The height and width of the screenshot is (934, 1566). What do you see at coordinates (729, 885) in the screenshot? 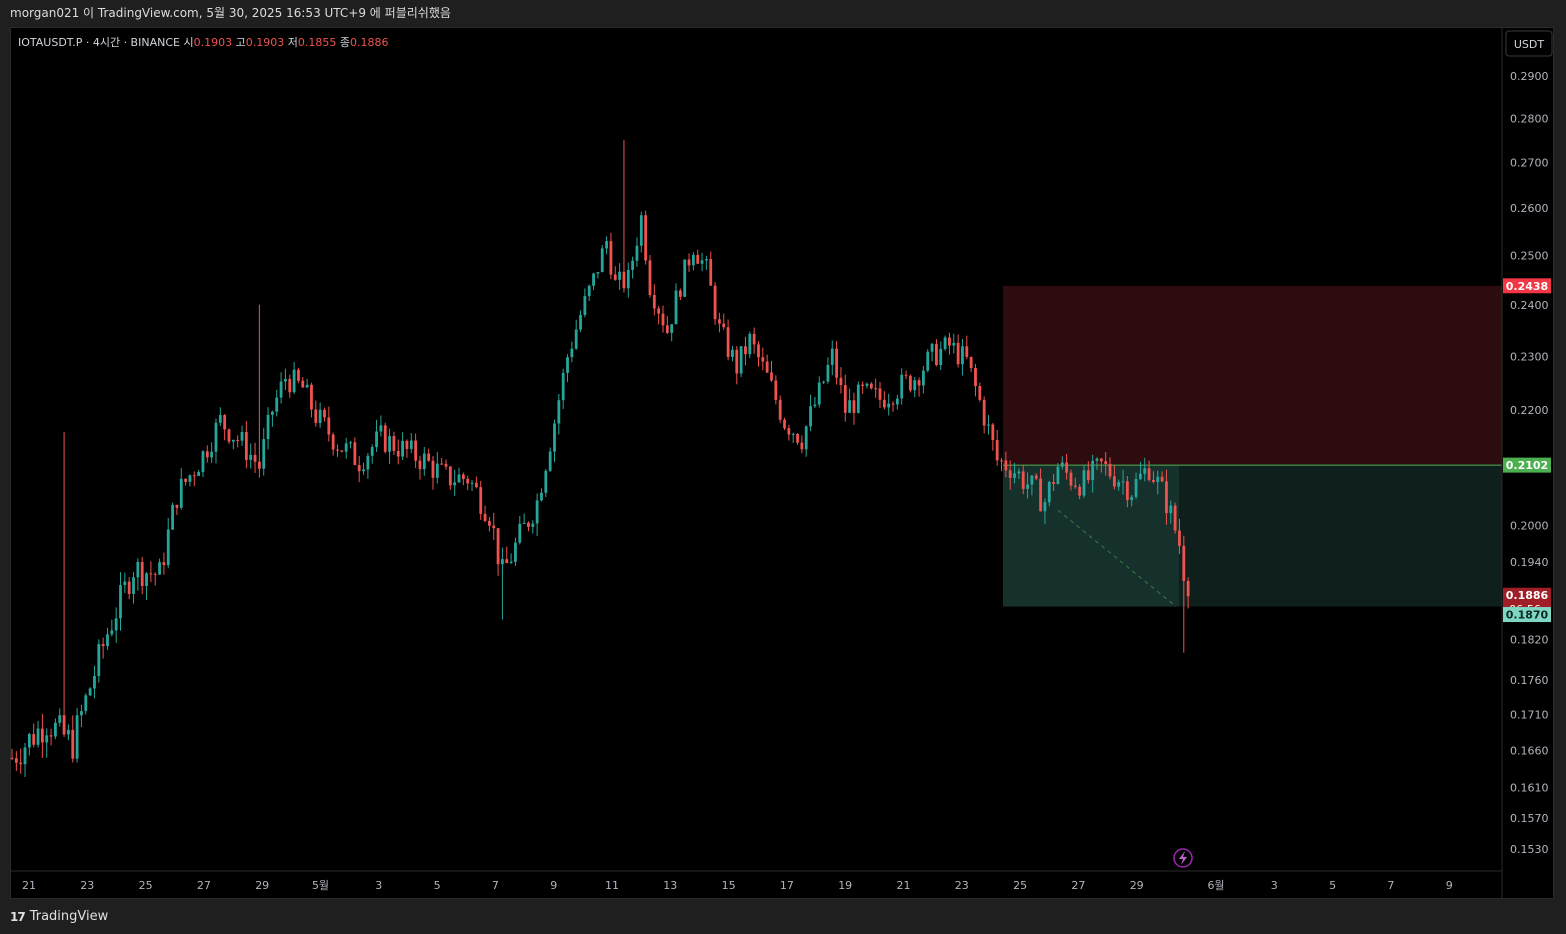
I see `time-tick-label: 15` at bounding box center [729, 885].